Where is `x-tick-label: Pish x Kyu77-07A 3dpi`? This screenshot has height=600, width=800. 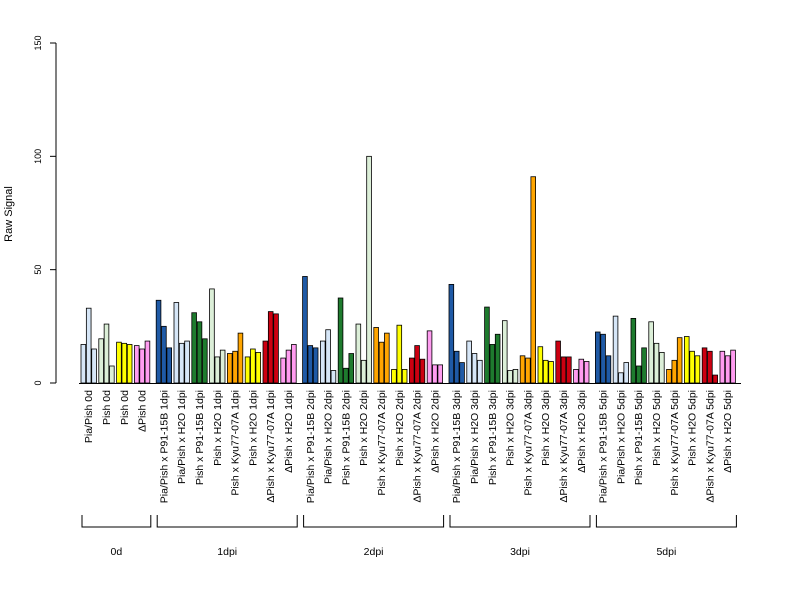
x-tick-label: Pish x Kyu77-07A 3dpi is located at coordinates (528, 443).